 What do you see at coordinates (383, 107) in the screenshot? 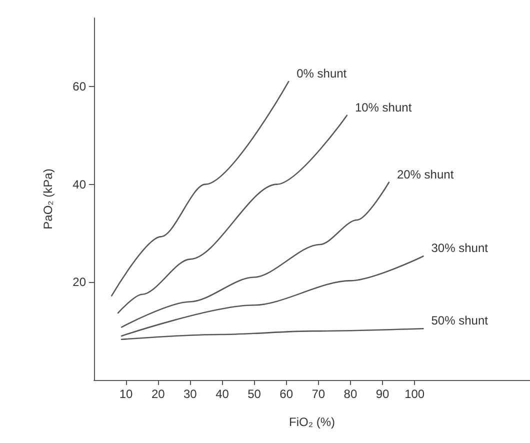
I see `series-label: 10% shunt` at bounding box center [383, 107].